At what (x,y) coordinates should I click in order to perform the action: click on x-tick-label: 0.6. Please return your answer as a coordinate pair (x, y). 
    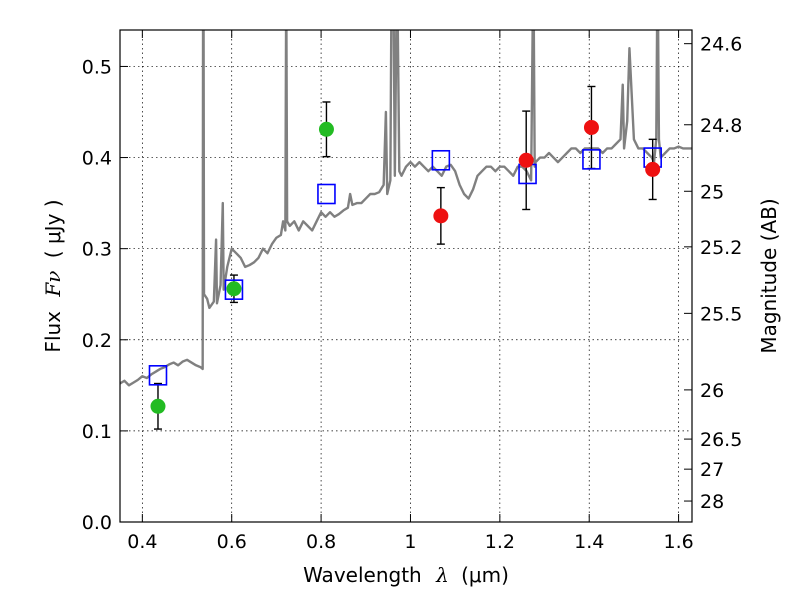
    Looking at the image, I should click on (232, 542).